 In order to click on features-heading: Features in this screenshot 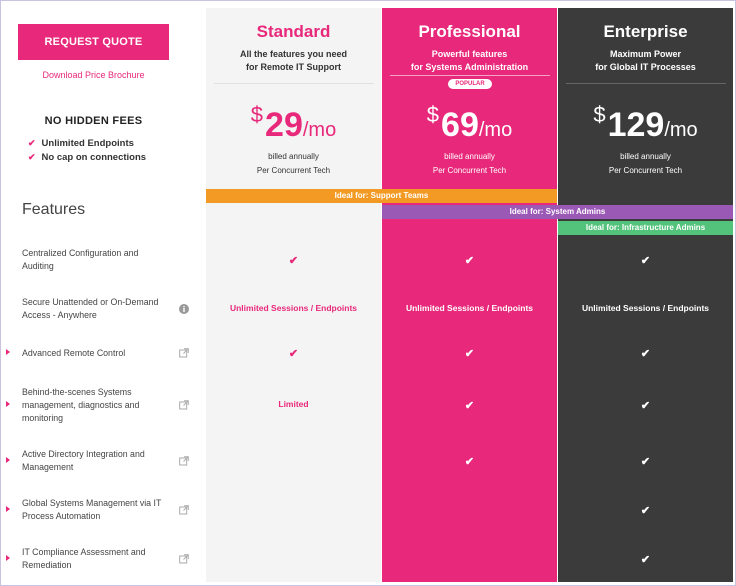, I will do `click(54, 209)`.